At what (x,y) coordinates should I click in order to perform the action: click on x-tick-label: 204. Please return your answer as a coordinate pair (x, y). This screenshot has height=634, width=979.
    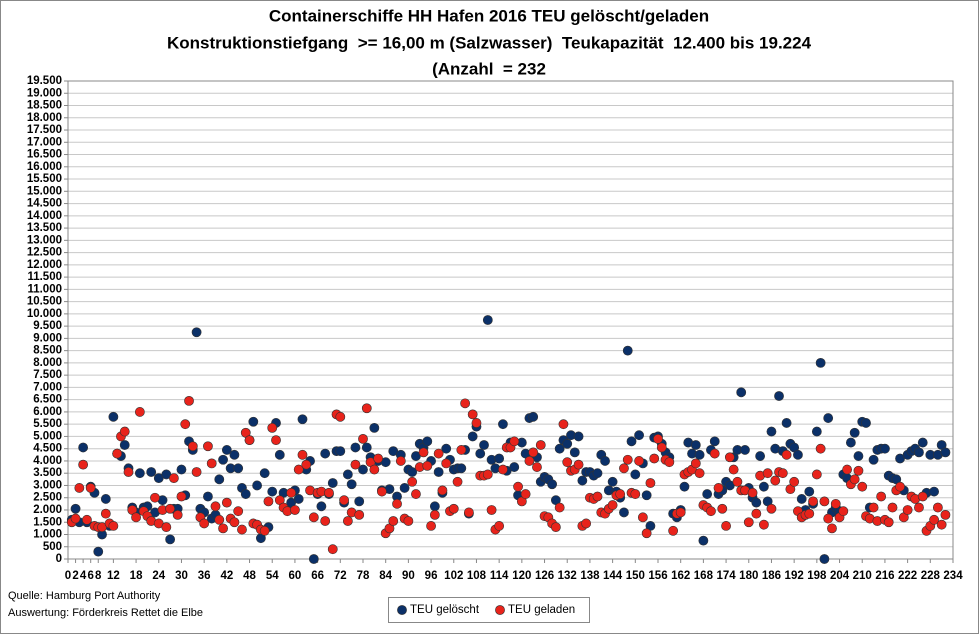
    Looking at the image, I should click on (840, 576).